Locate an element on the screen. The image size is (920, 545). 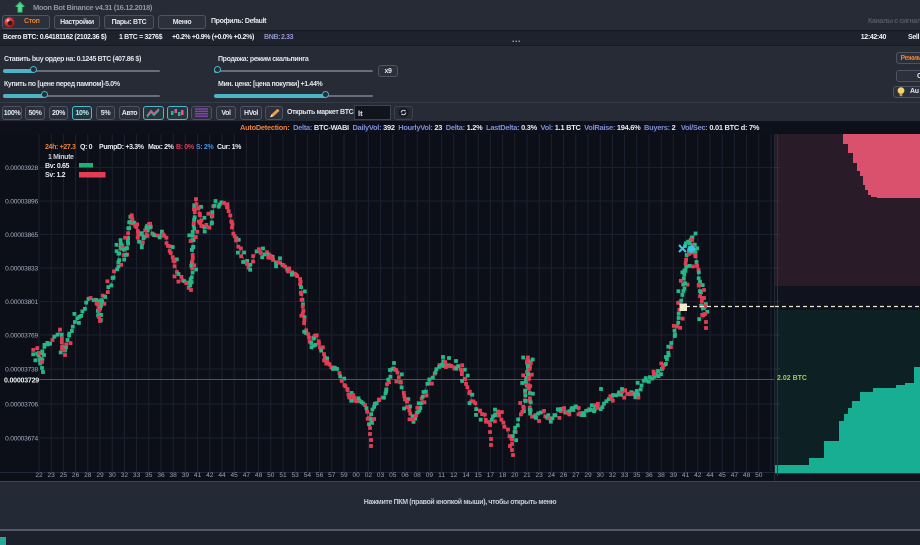
svg-text: 0.00003729 is located at coordinates (21, 381).